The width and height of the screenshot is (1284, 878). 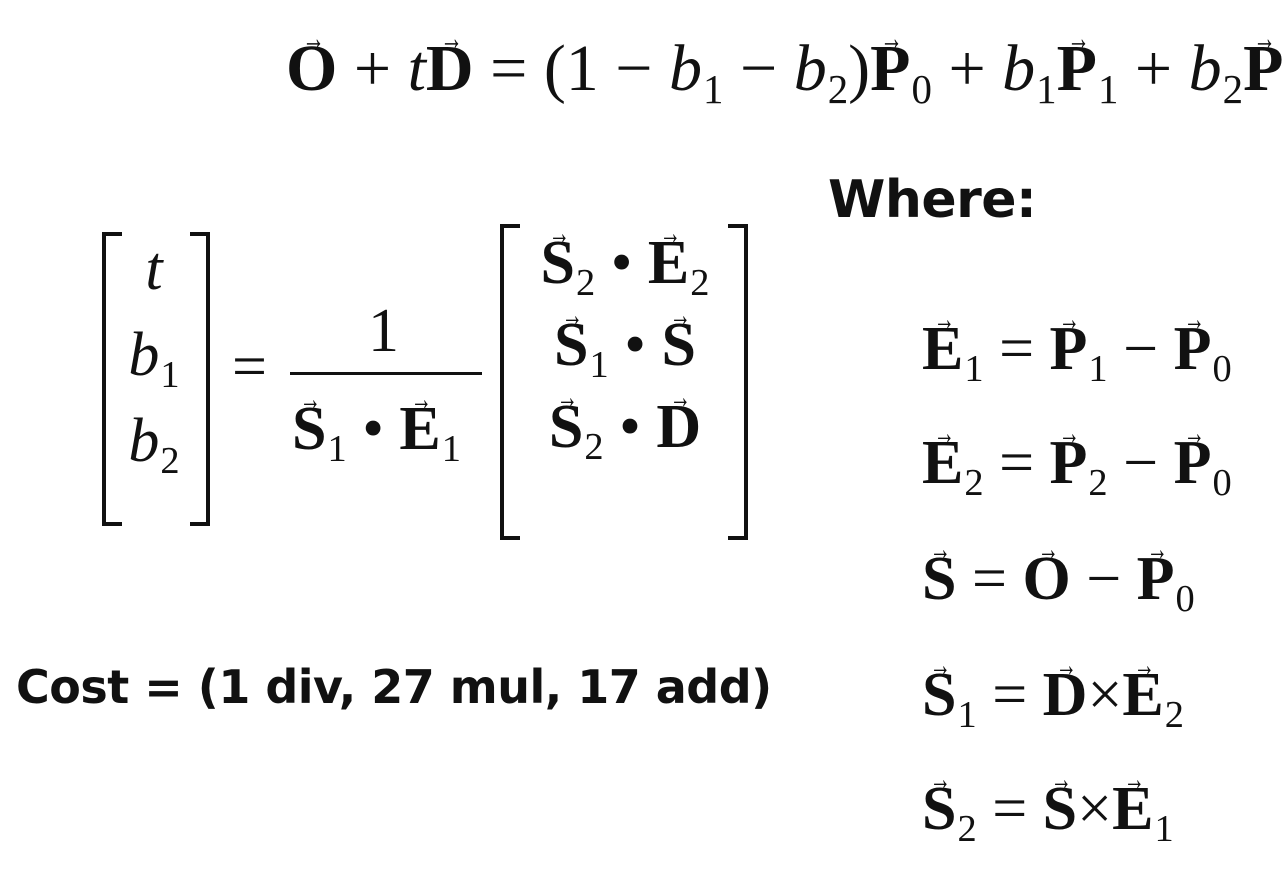 I want to click on equals-sign: =, so click(x=249, y=367).